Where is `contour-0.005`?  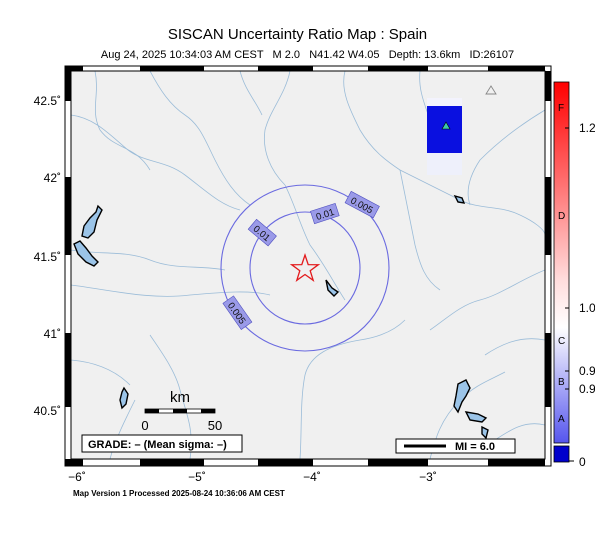 contour-0.005 is located at coordinates (305, 268).